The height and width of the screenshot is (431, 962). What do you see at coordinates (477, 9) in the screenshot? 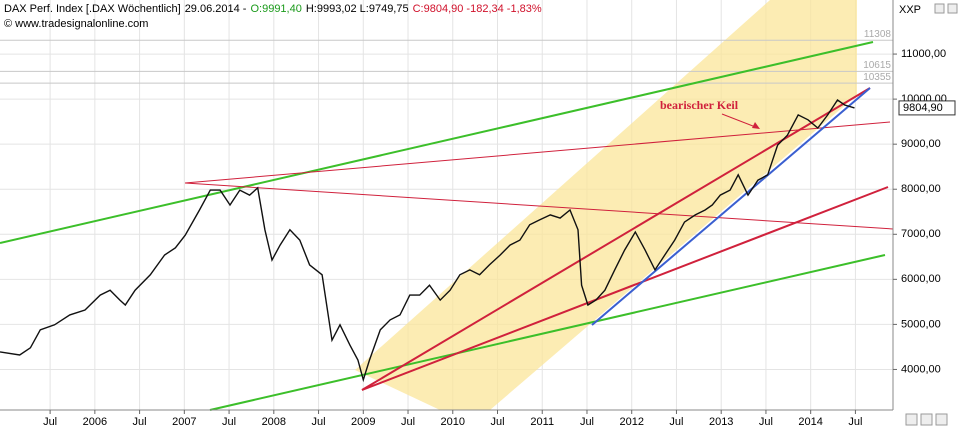
I see `close: C:9804,90 -182,34 -1,83%` at bounding box center [477, 9].